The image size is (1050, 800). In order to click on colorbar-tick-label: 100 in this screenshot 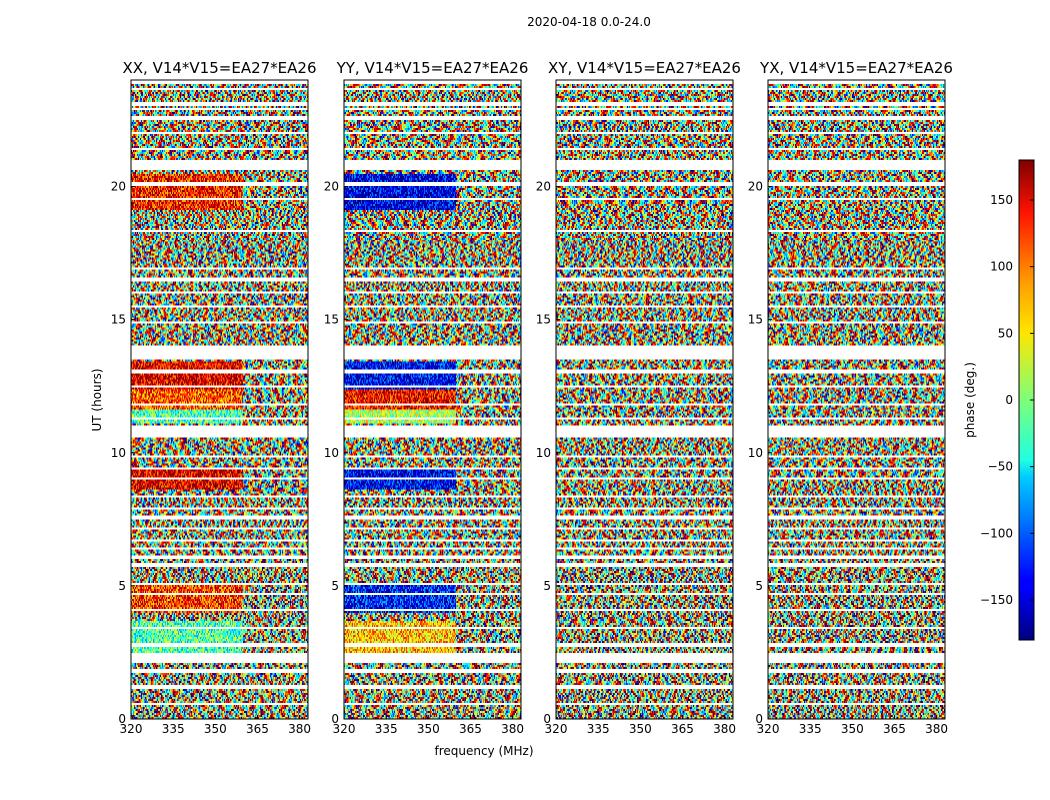, I will do `click(1001, 267)`.